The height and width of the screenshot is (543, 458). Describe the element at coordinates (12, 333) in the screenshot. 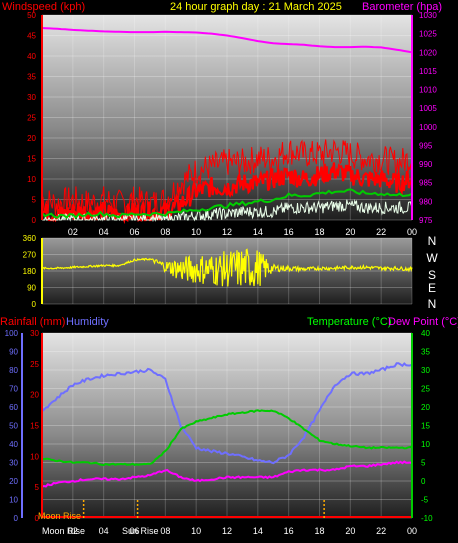

I see `humidity-ytick-10: 100` at that location.